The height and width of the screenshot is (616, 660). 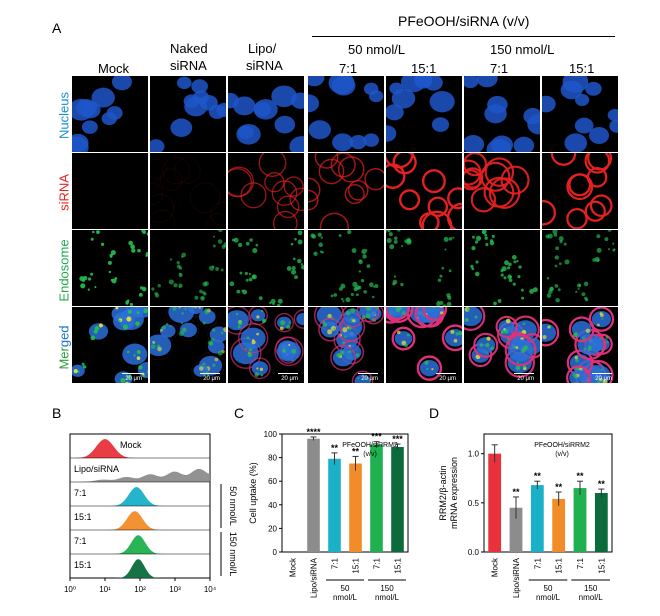 I want to click on hist-label-5: 7:1, so click(x=80, y=541).